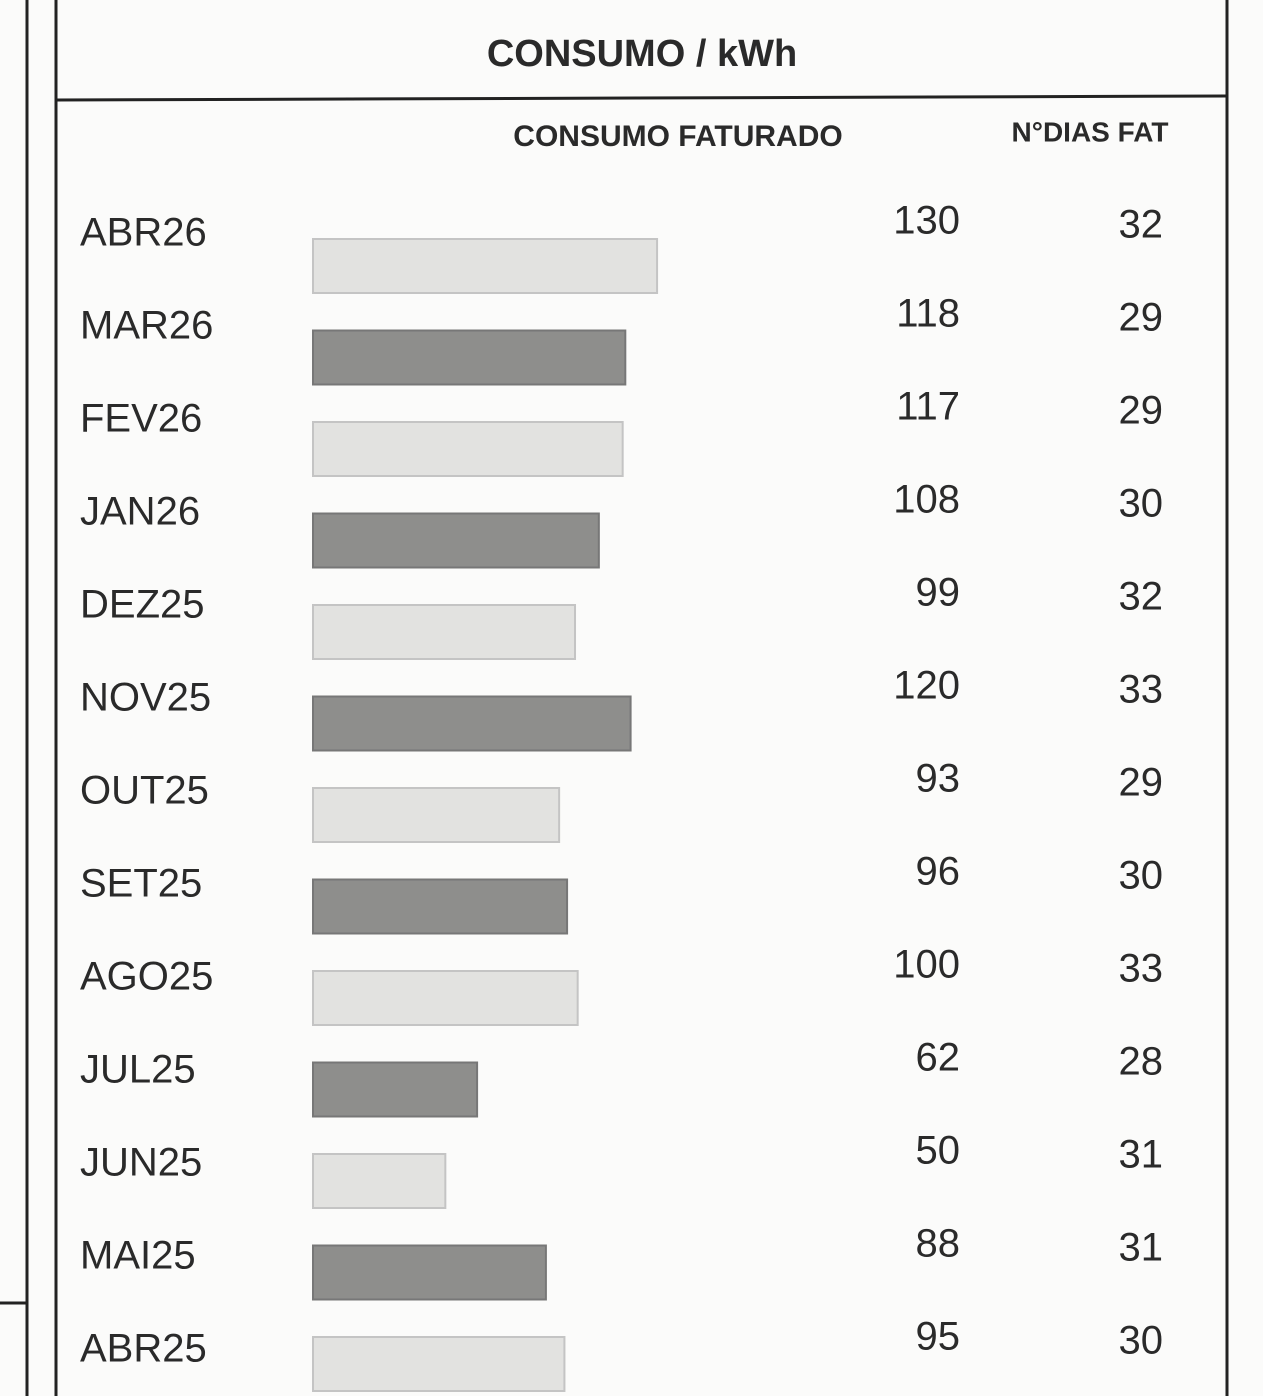 Image resolution: width=1263 pixels, height=1396 pixels. Describe the element at coordinates (928, 407) in the screenshot. I see `value-label: 117` at that location.